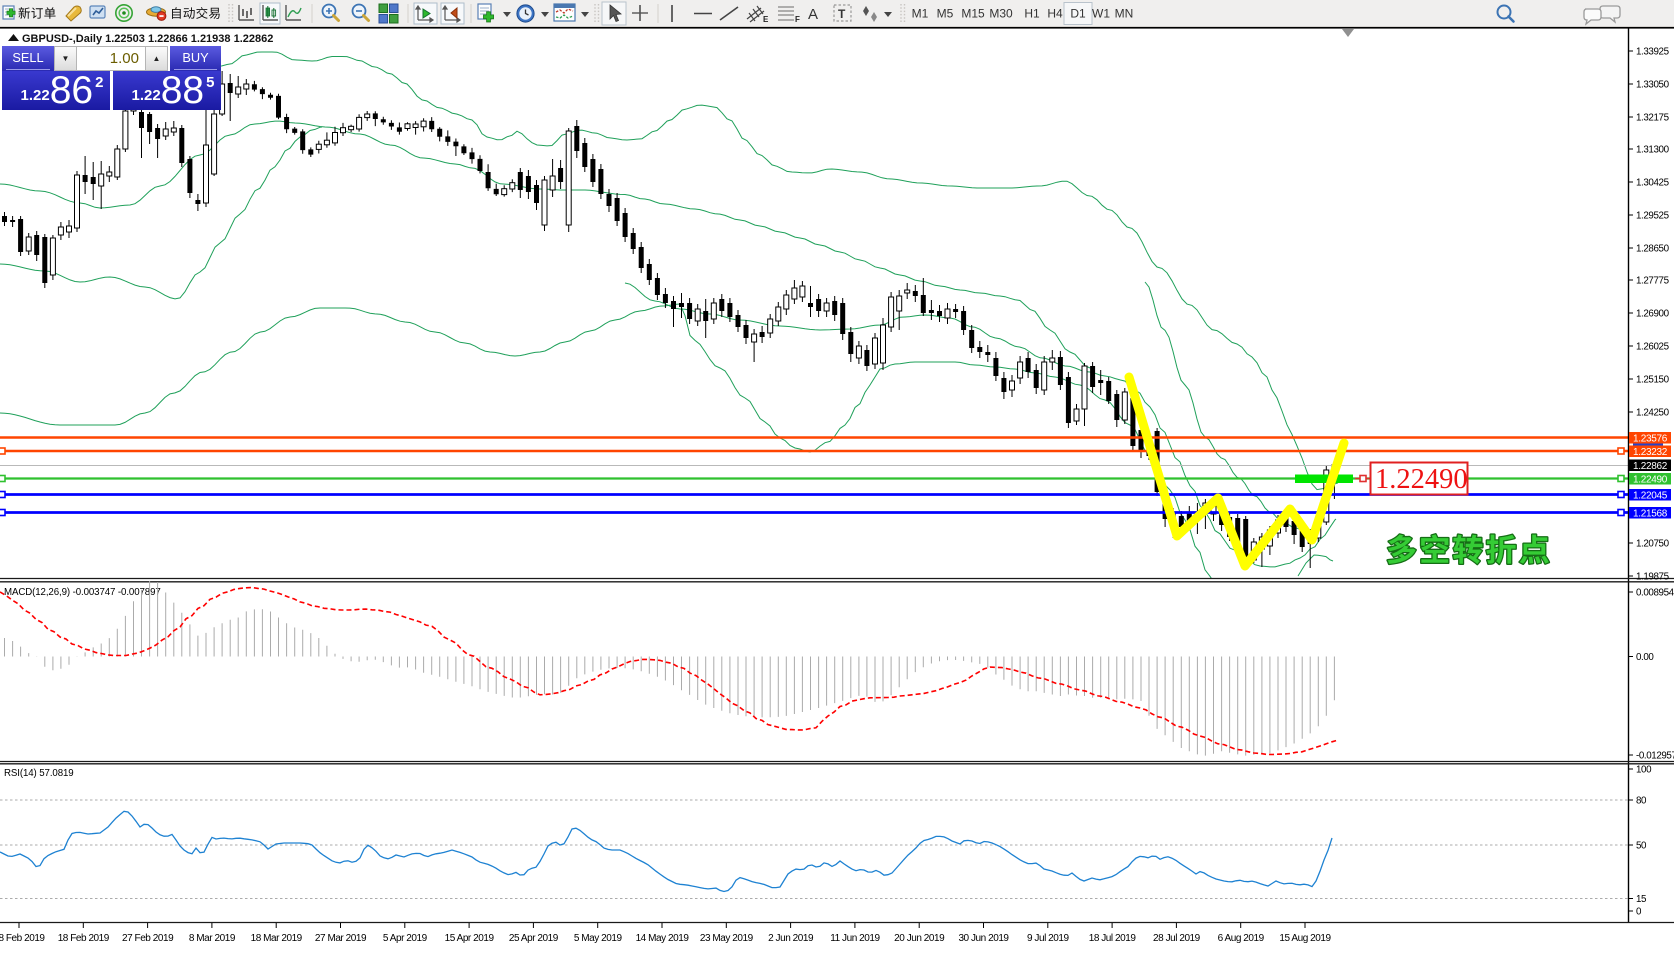 Image resolution: width=1674 pixels, height=953 pixels. Describe the element at coordinates (22, 938) in the screenshot. I see `svg-text: 8 Feb 2019` at that location.